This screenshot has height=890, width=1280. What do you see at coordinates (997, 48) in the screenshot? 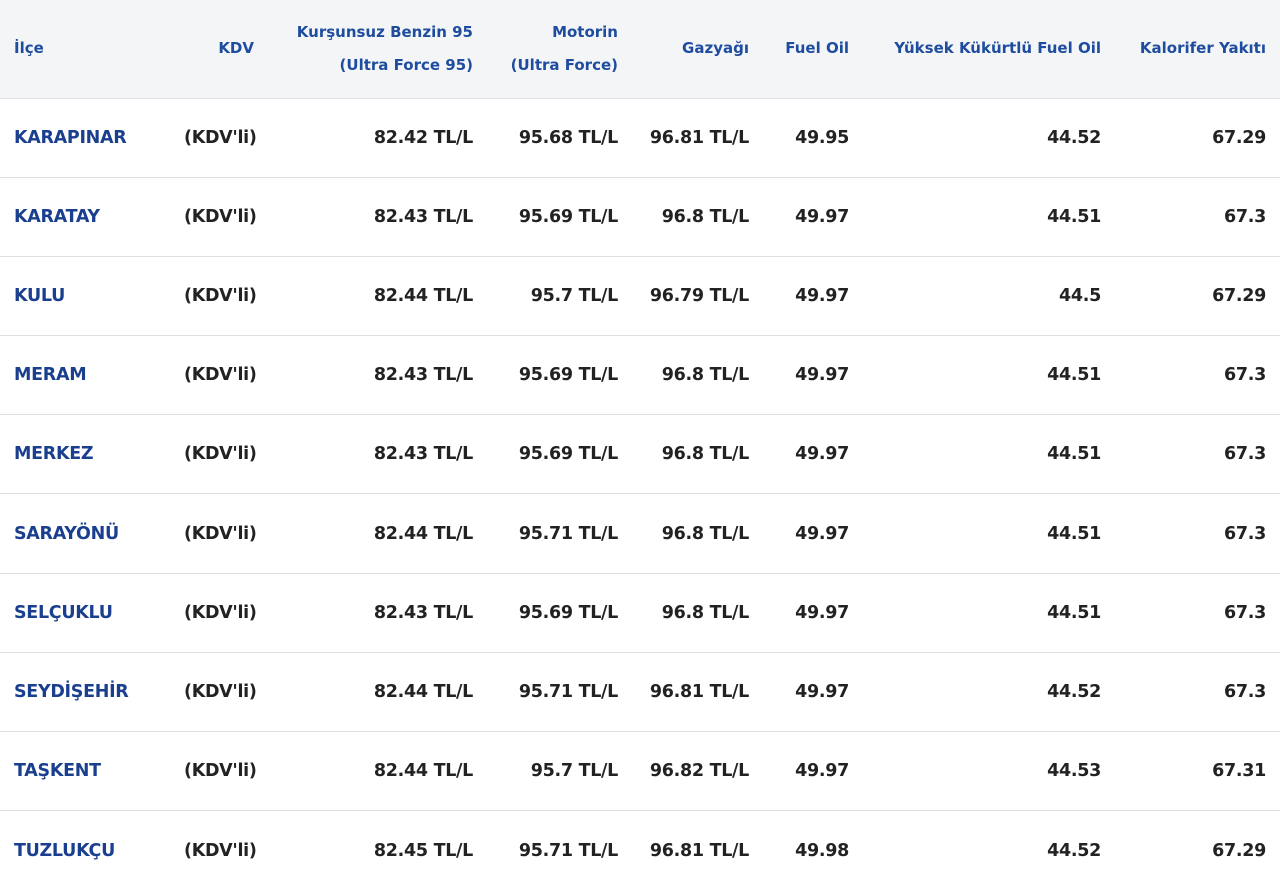
I see `header-text: Yüksek Kükürtlü Fuel Oil` at bounding box center [997, 48].